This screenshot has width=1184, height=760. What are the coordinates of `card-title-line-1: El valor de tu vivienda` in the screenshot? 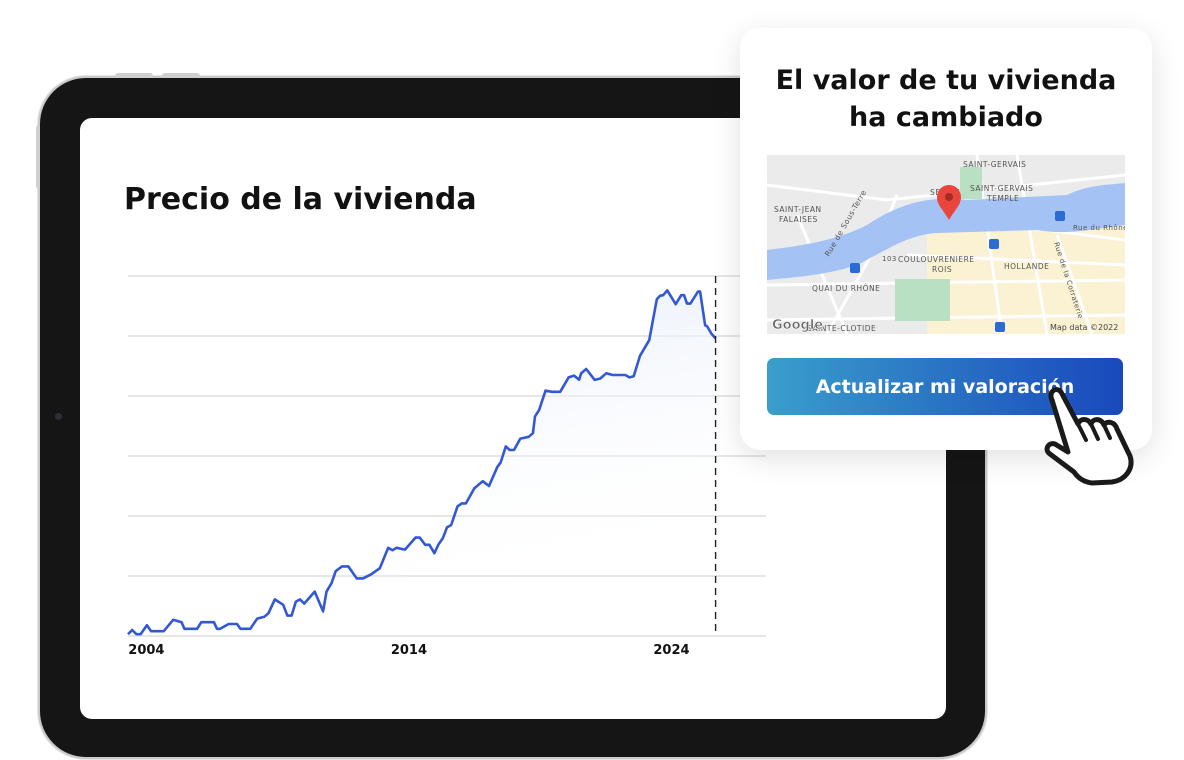 It's located at (946, 80).